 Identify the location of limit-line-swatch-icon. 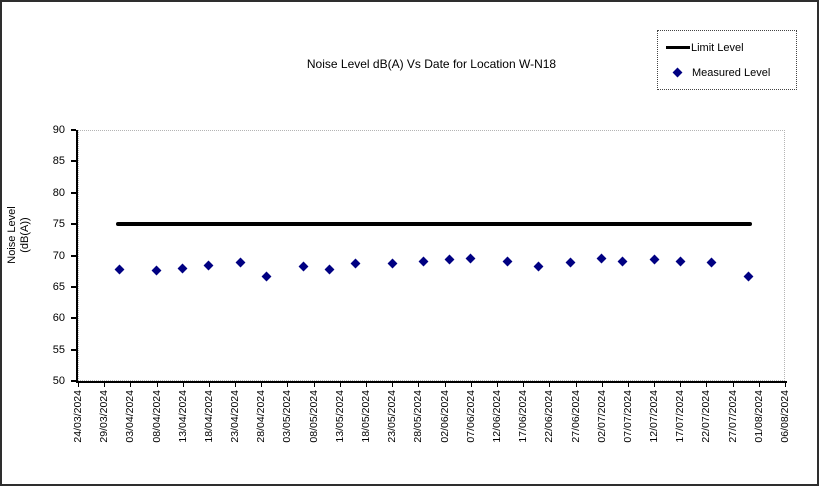
(678, 47).